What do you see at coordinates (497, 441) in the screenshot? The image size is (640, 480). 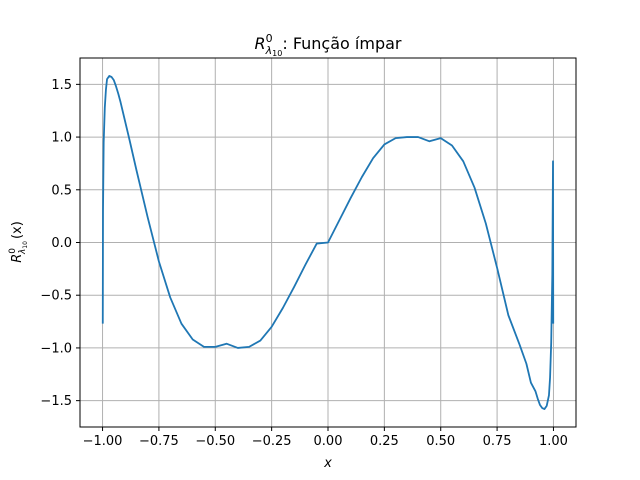 I see `x-tick-label: 0.75` at bounding box center [497, 441].